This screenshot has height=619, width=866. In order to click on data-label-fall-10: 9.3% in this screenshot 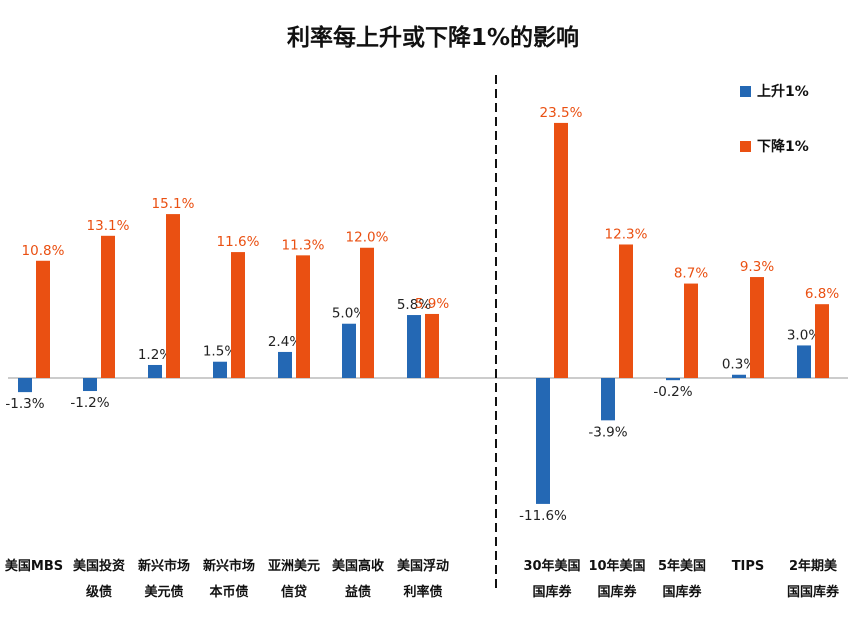, I will do `click(757, 267)`.